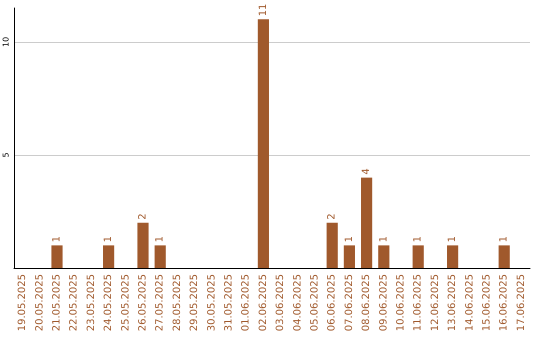 Image resolution: width=540 pixels, height=340 pixels. Describe the element at coordinates (194, 303) in the screenshot. I see `x-tick-label: 29.05.2025` at that location.